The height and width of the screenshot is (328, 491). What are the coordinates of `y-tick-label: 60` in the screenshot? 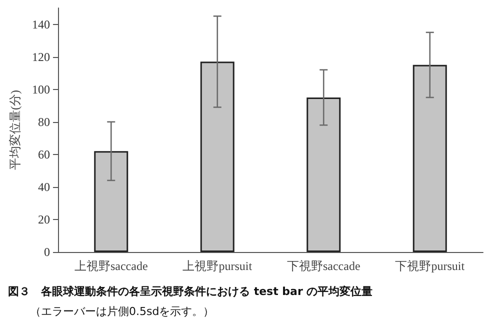 It's located at (44, 154).